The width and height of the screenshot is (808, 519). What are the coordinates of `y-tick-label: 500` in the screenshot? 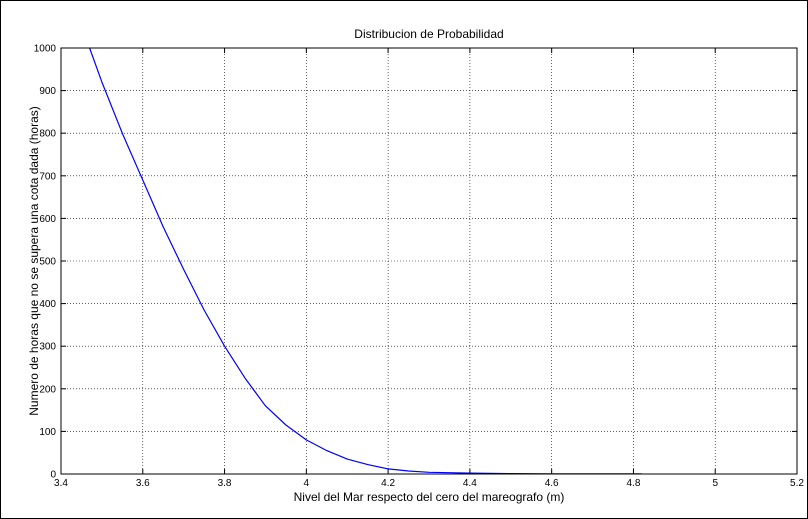 It's located at (47, 262).